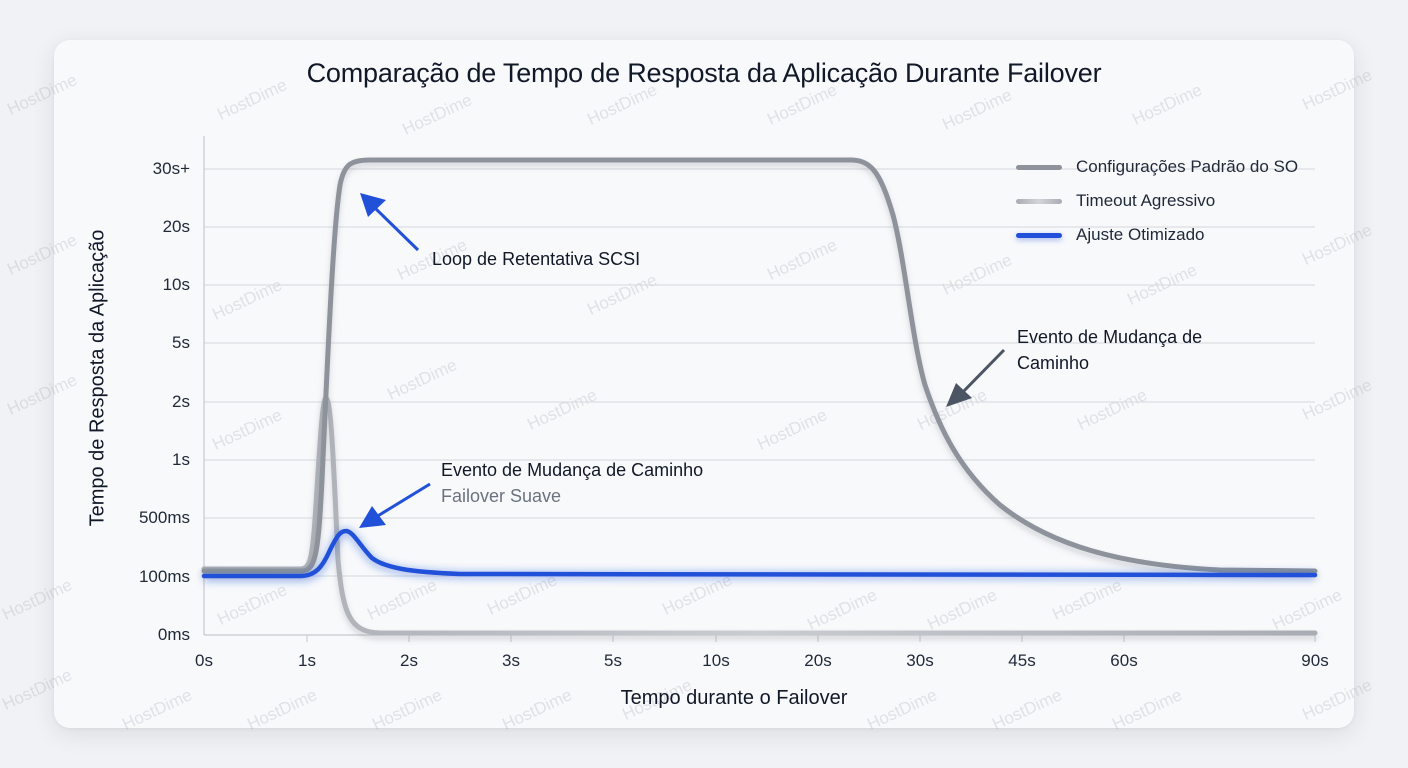 This screenshot has width=1408, height=768. I want to click on x-axis-label: Tempo durante o Failover, so click(734, 698).